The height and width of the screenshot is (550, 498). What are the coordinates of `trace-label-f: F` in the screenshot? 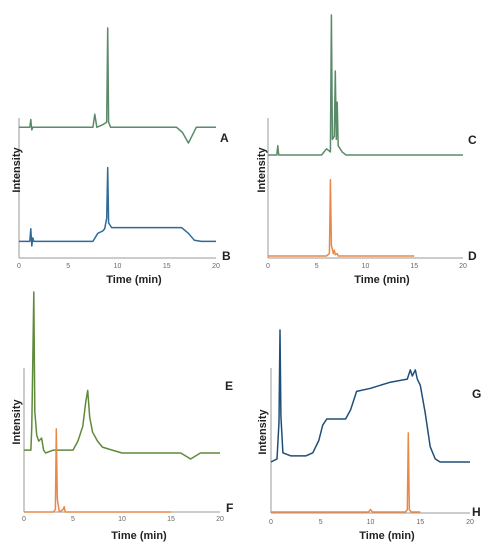 It's located at (229, 508).